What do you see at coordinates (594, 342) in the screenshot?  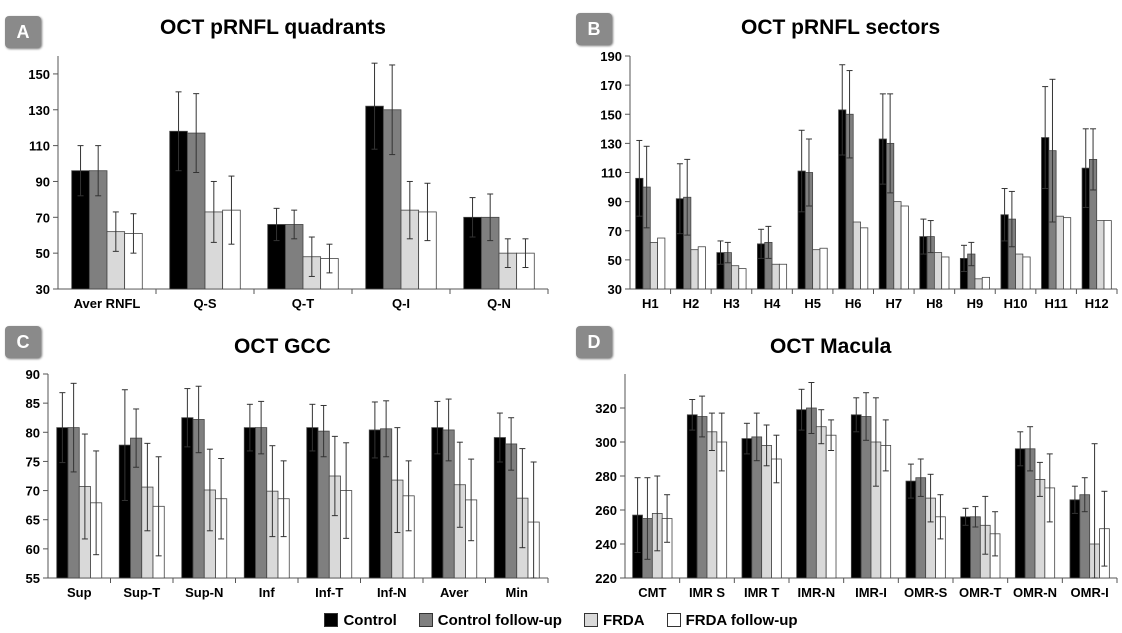 I see `panel-badge-d: D` at bounding box center [594, 342].